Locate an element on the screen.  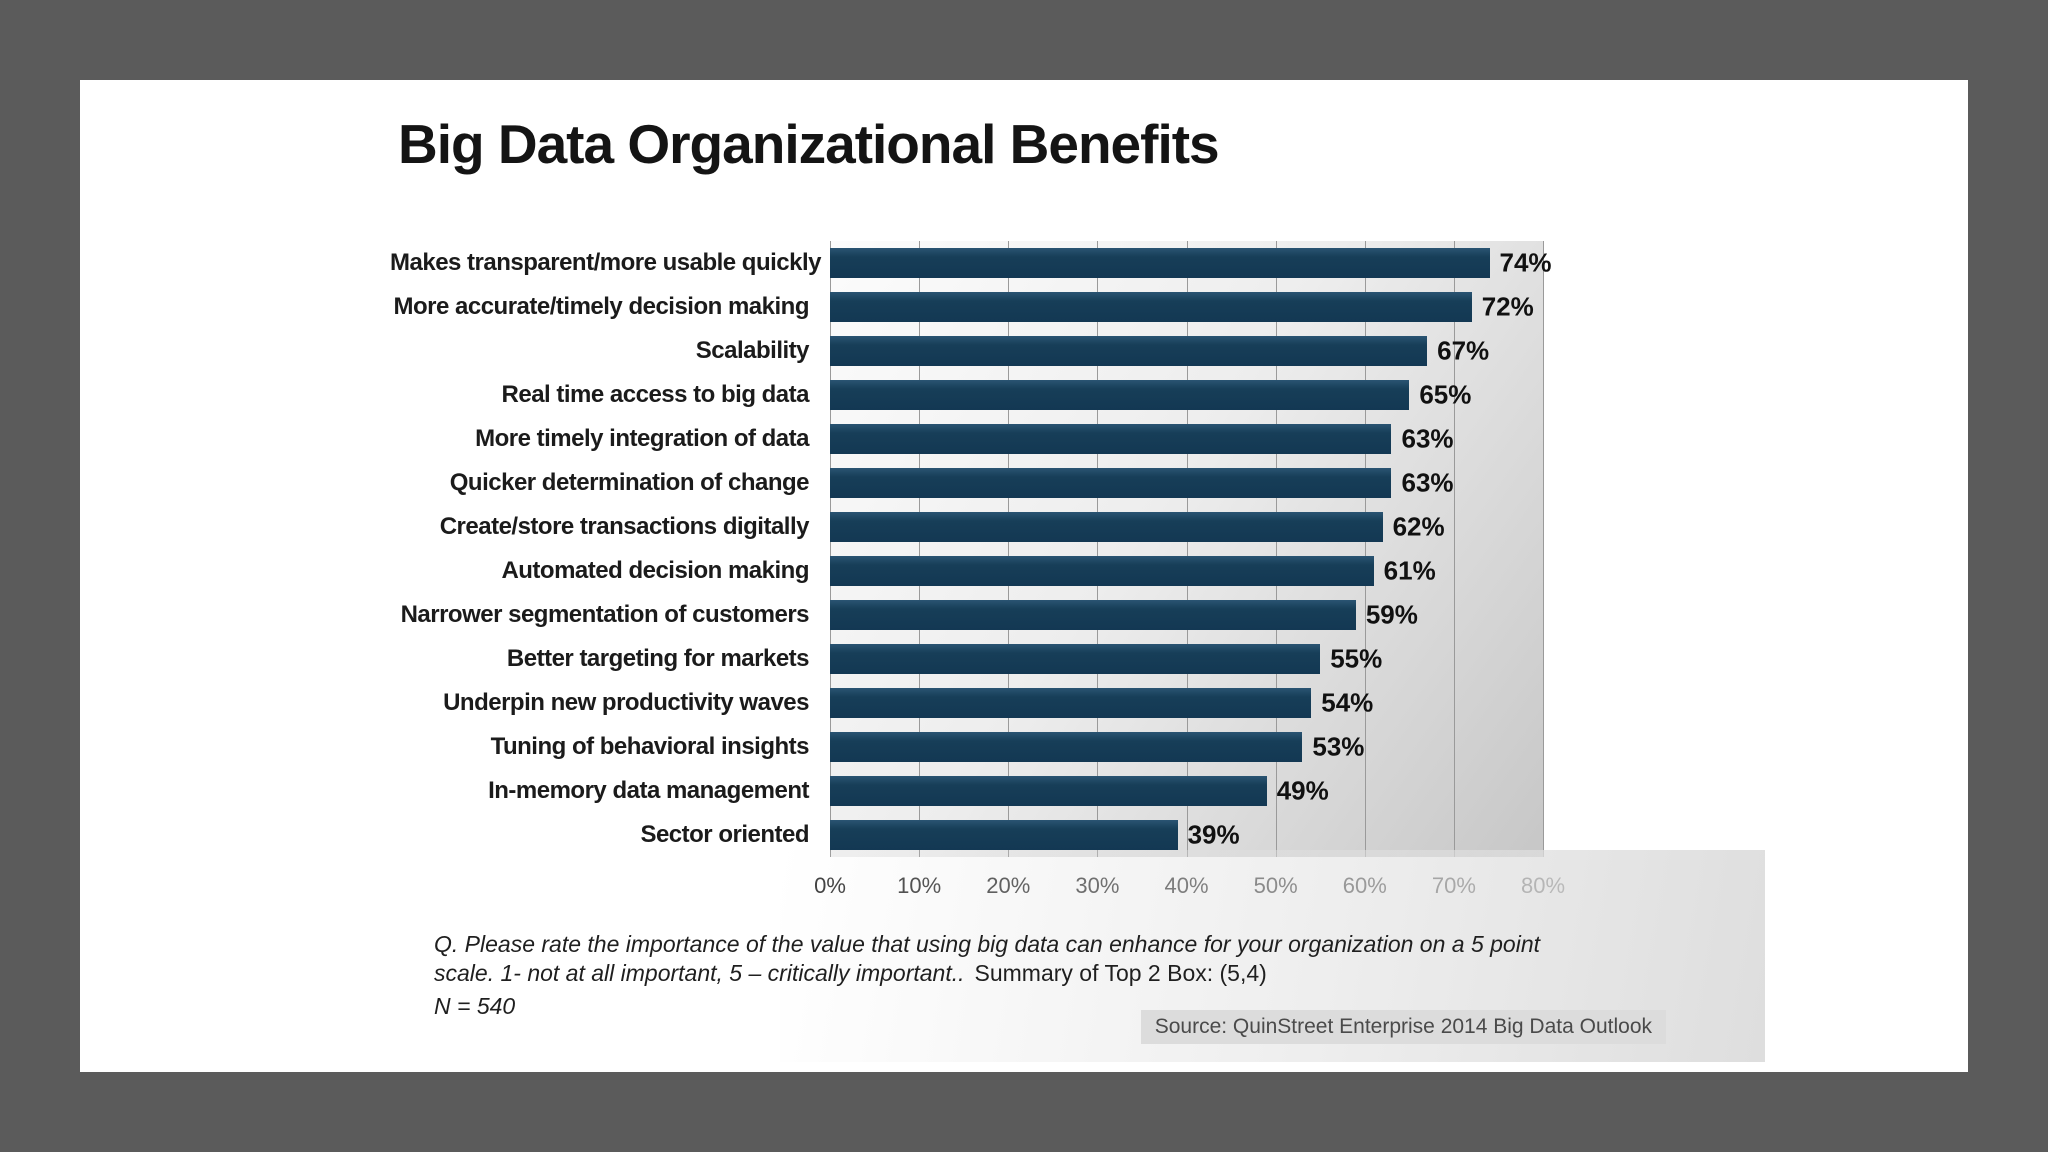
bar-track: 39% is located at coordinates (1186, 835).